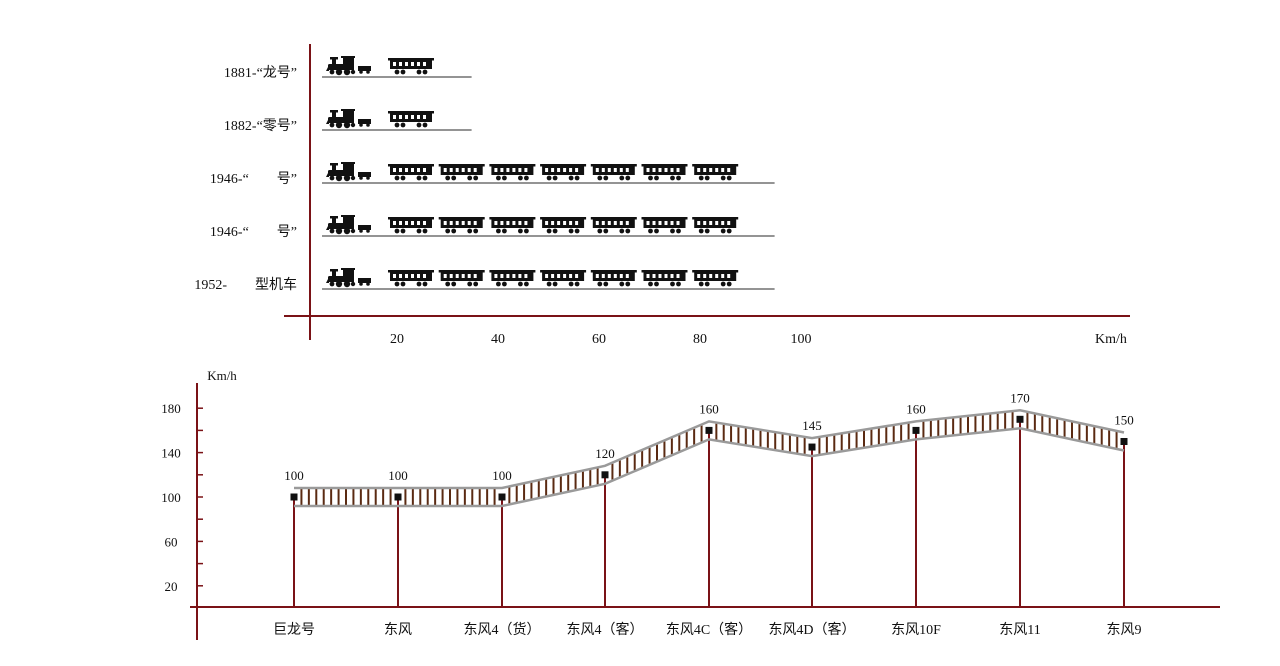 Image resolution: width=1280 pixels, height=666 pixels. I want to click on x-tick-label: 60, so click(599, 339).